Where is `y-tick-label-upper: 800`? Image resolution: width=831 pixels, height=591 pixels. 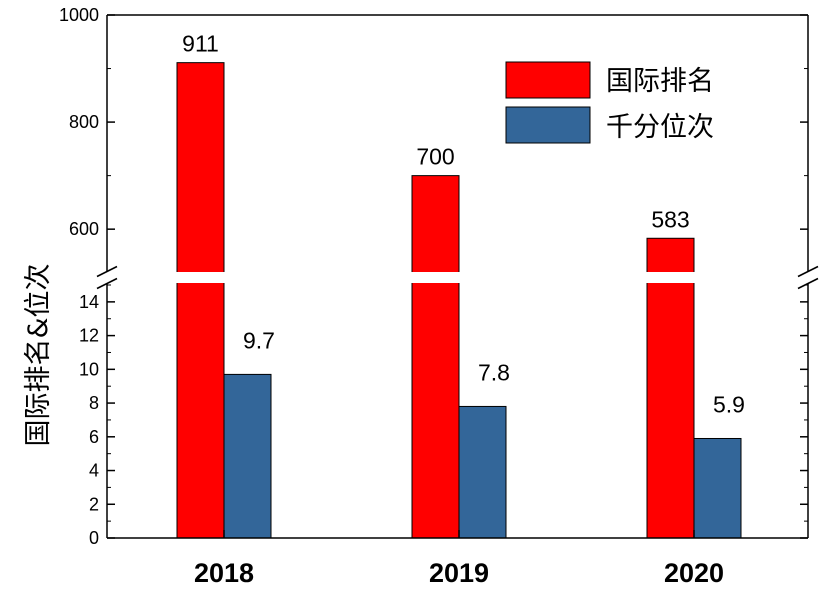
y-tick-label-upper: 800 is located at coordinates (84, 122).